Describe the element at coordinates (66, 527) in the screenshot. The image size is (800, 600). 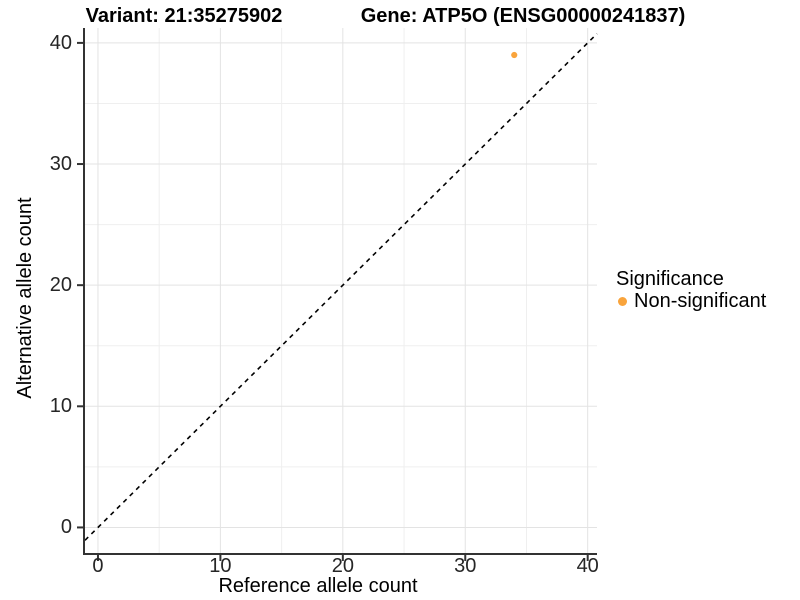
I see `y-tick-label: 0` at that location.